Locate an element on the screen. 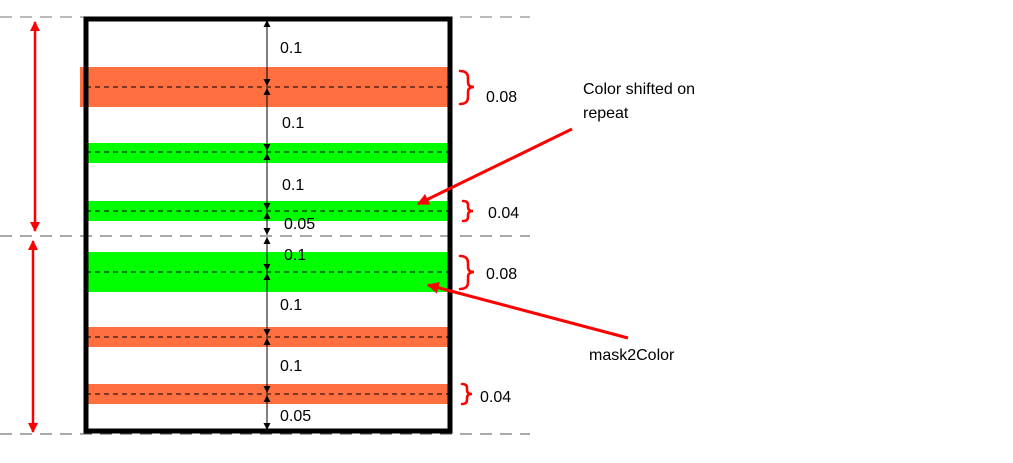 The width and height of the screenshot is (1013, 463). band-width-label-3: 0.08 is located at coordinates (501, 274).